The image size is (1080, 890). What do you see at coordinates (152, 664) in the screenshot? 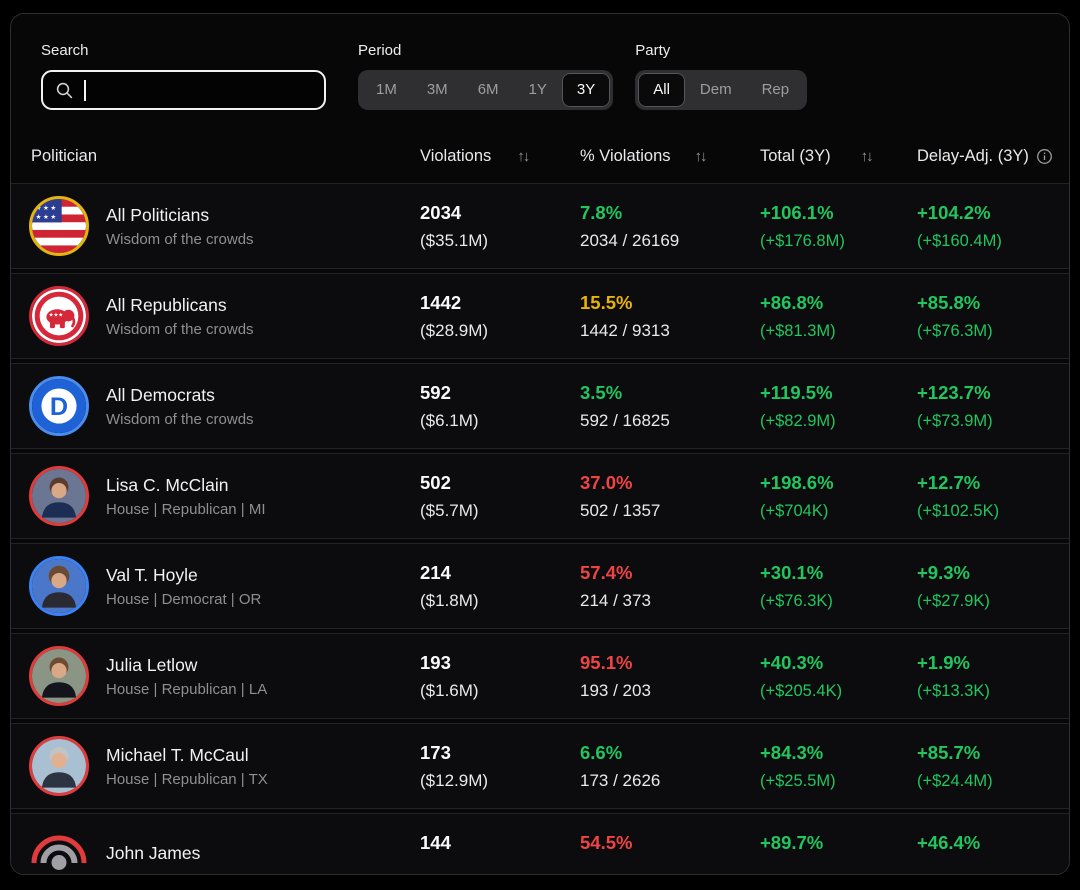
I see `politician-name: Julia Letlow` at bounding box center [152, 664].